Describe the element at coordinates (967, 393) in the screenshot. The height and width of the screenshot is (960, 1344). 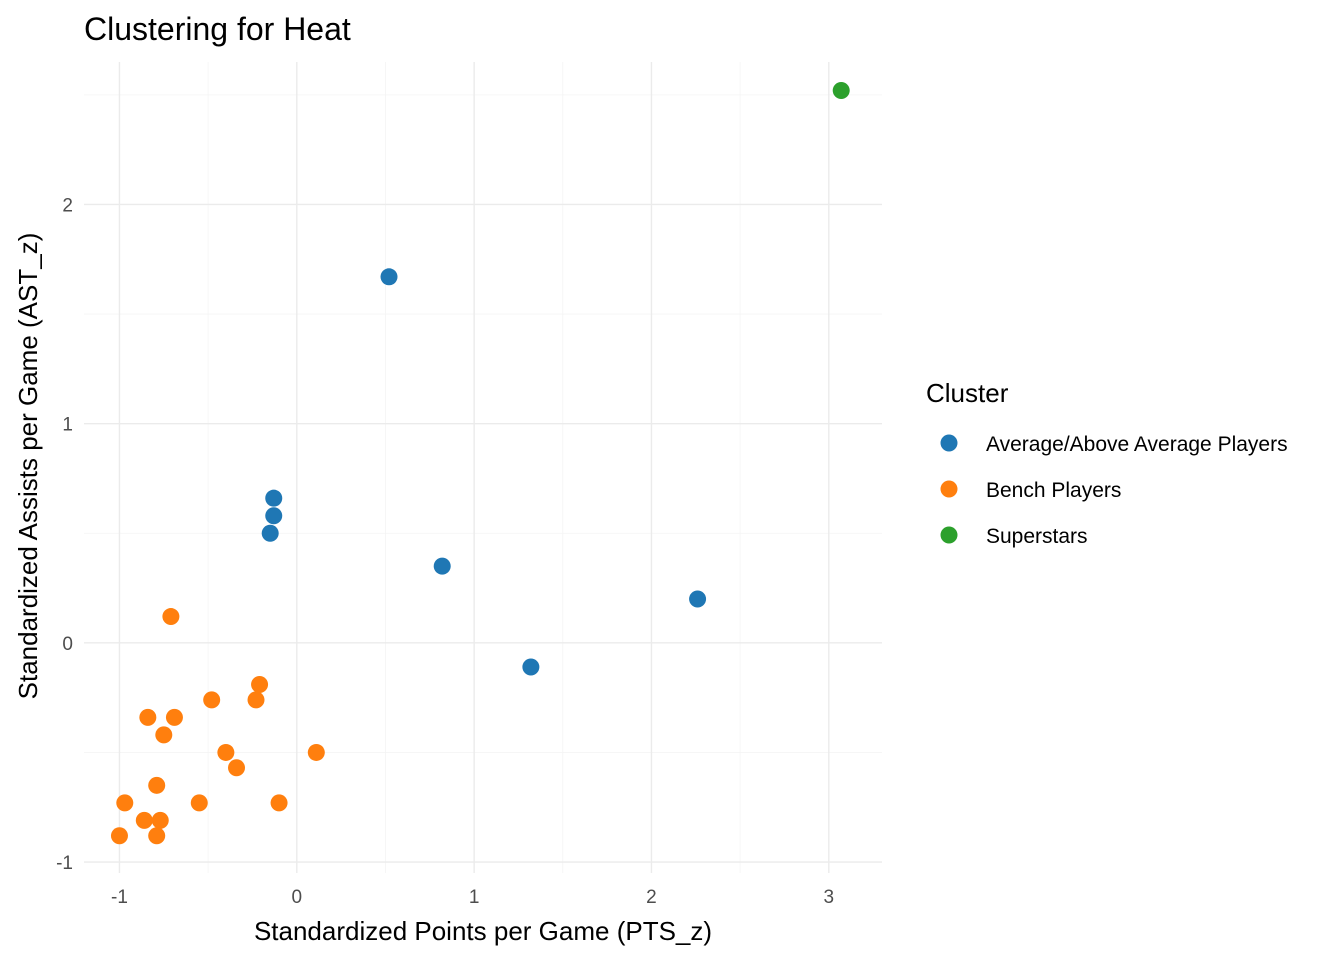
I see `legend-title: Cluster` at that location.